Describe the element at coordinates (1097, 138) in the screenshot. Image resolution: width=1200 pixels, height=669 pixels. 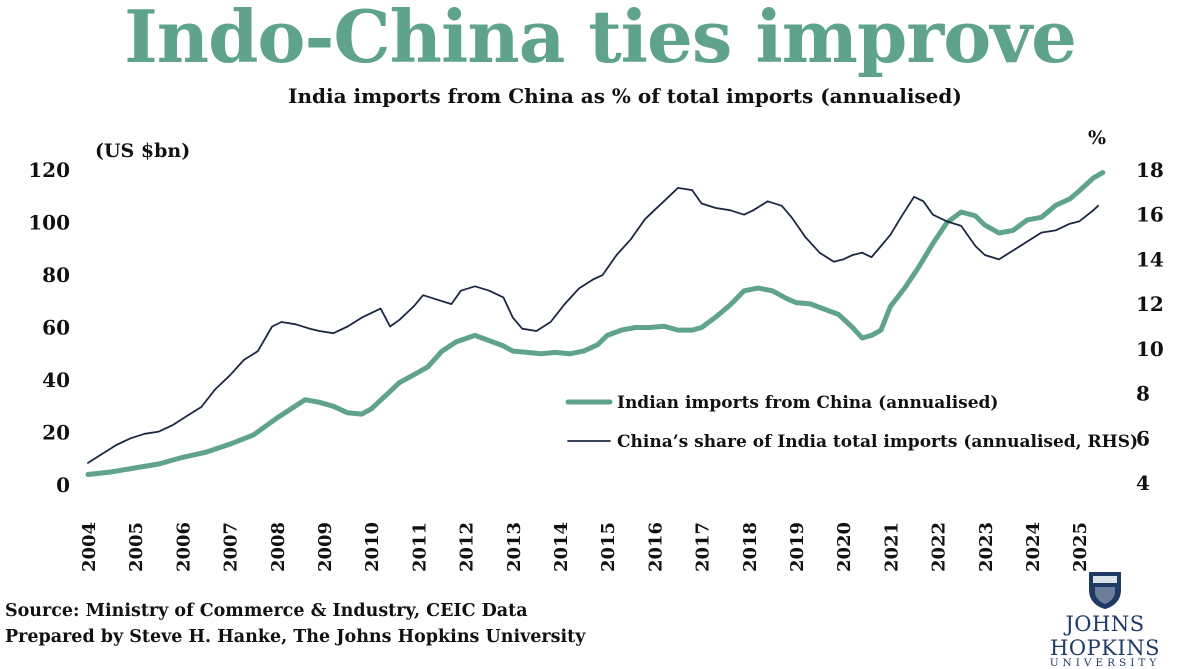
I see `y-axis-label-right: %` at that location.